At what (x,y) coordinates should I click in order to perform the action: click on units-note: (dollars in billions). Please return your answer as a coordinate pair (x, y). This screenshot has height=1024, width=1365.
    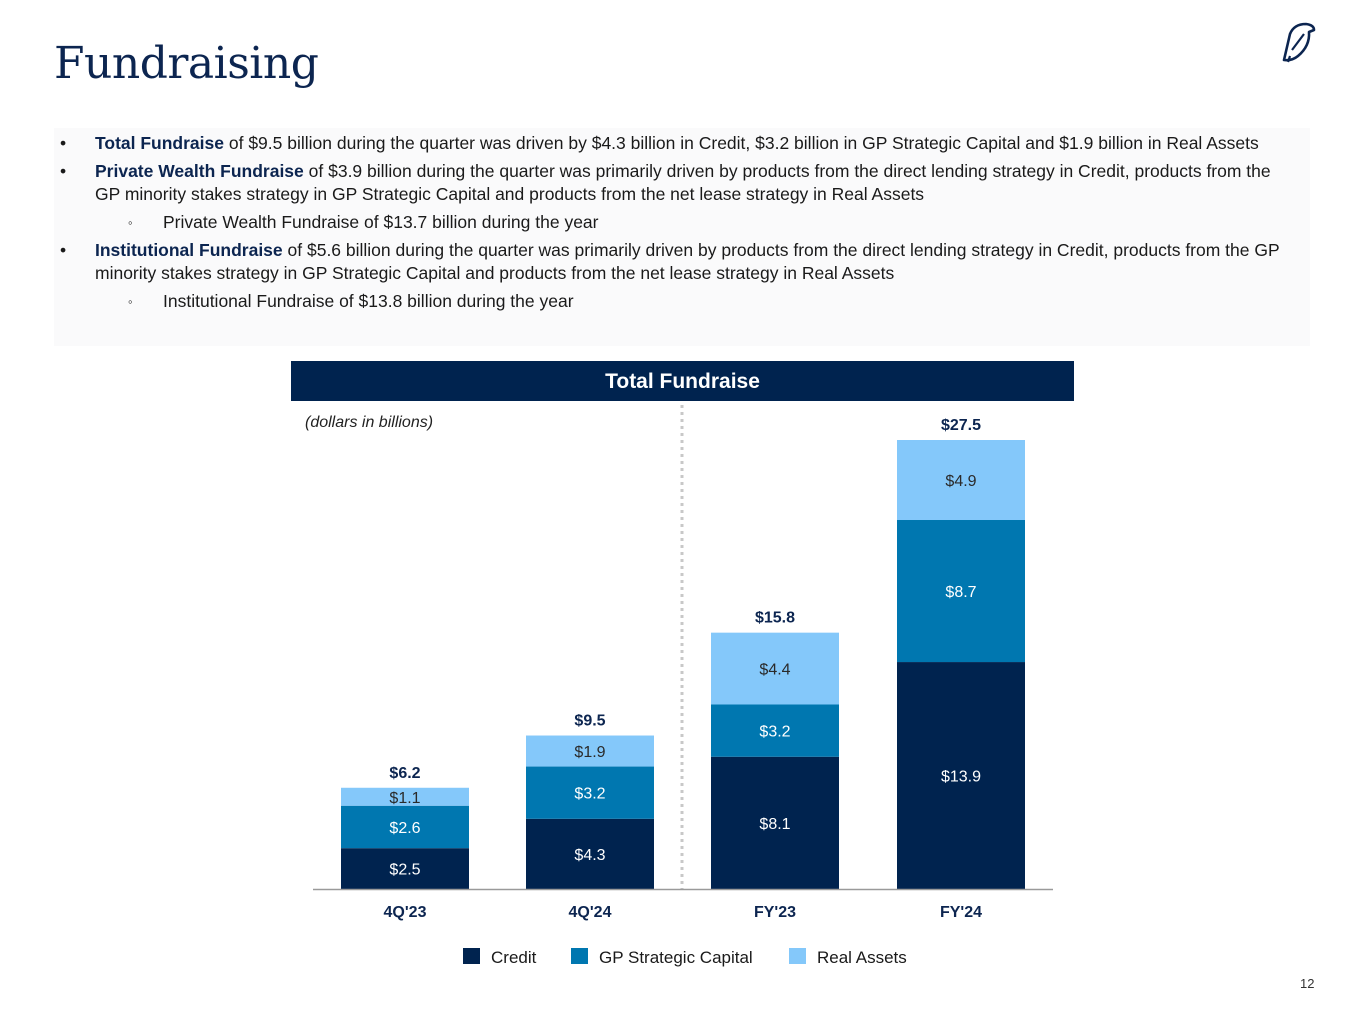
    Looking at the image, I should click on (369, 422).